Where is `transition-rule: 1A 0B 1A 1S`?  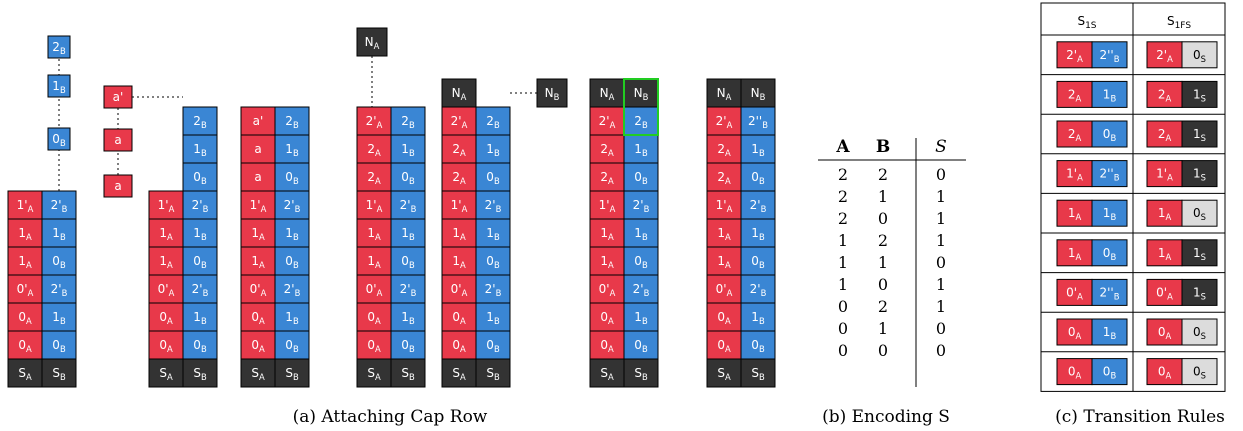 transition-rule: 1A 0B 1A 1S is located at coordinates (1137, 253).